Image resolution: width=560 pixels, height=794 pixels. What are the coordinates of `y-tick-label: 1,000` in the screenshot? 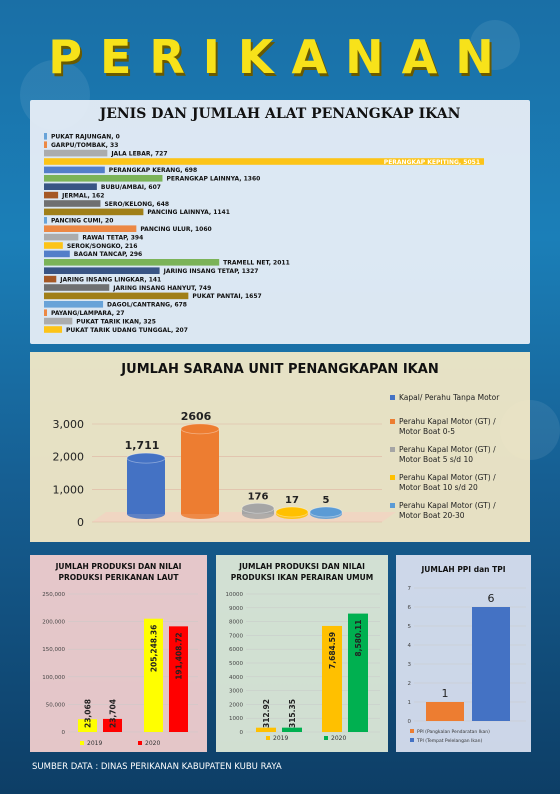 It's located at (69, 489).